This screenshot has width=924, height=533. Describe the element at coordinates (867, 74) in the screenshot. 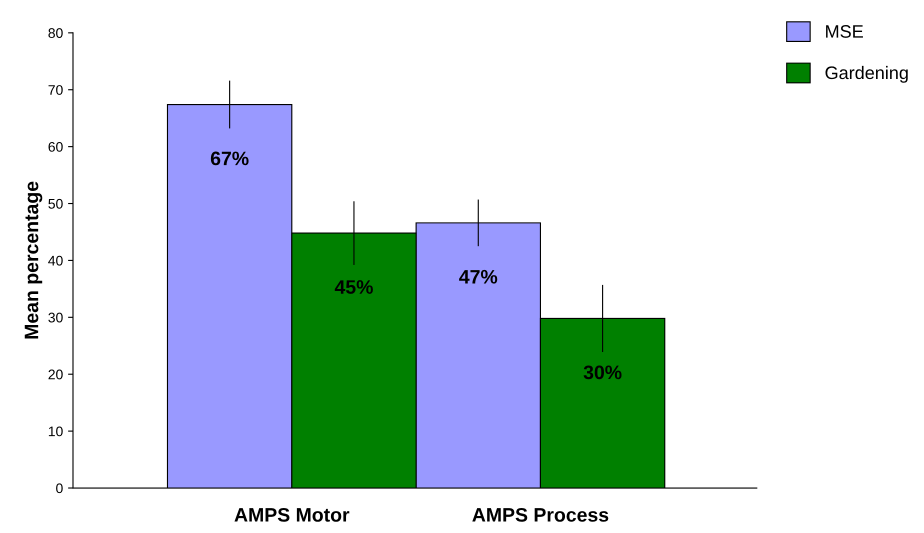

I see `legend-label: Gardening` at that location.